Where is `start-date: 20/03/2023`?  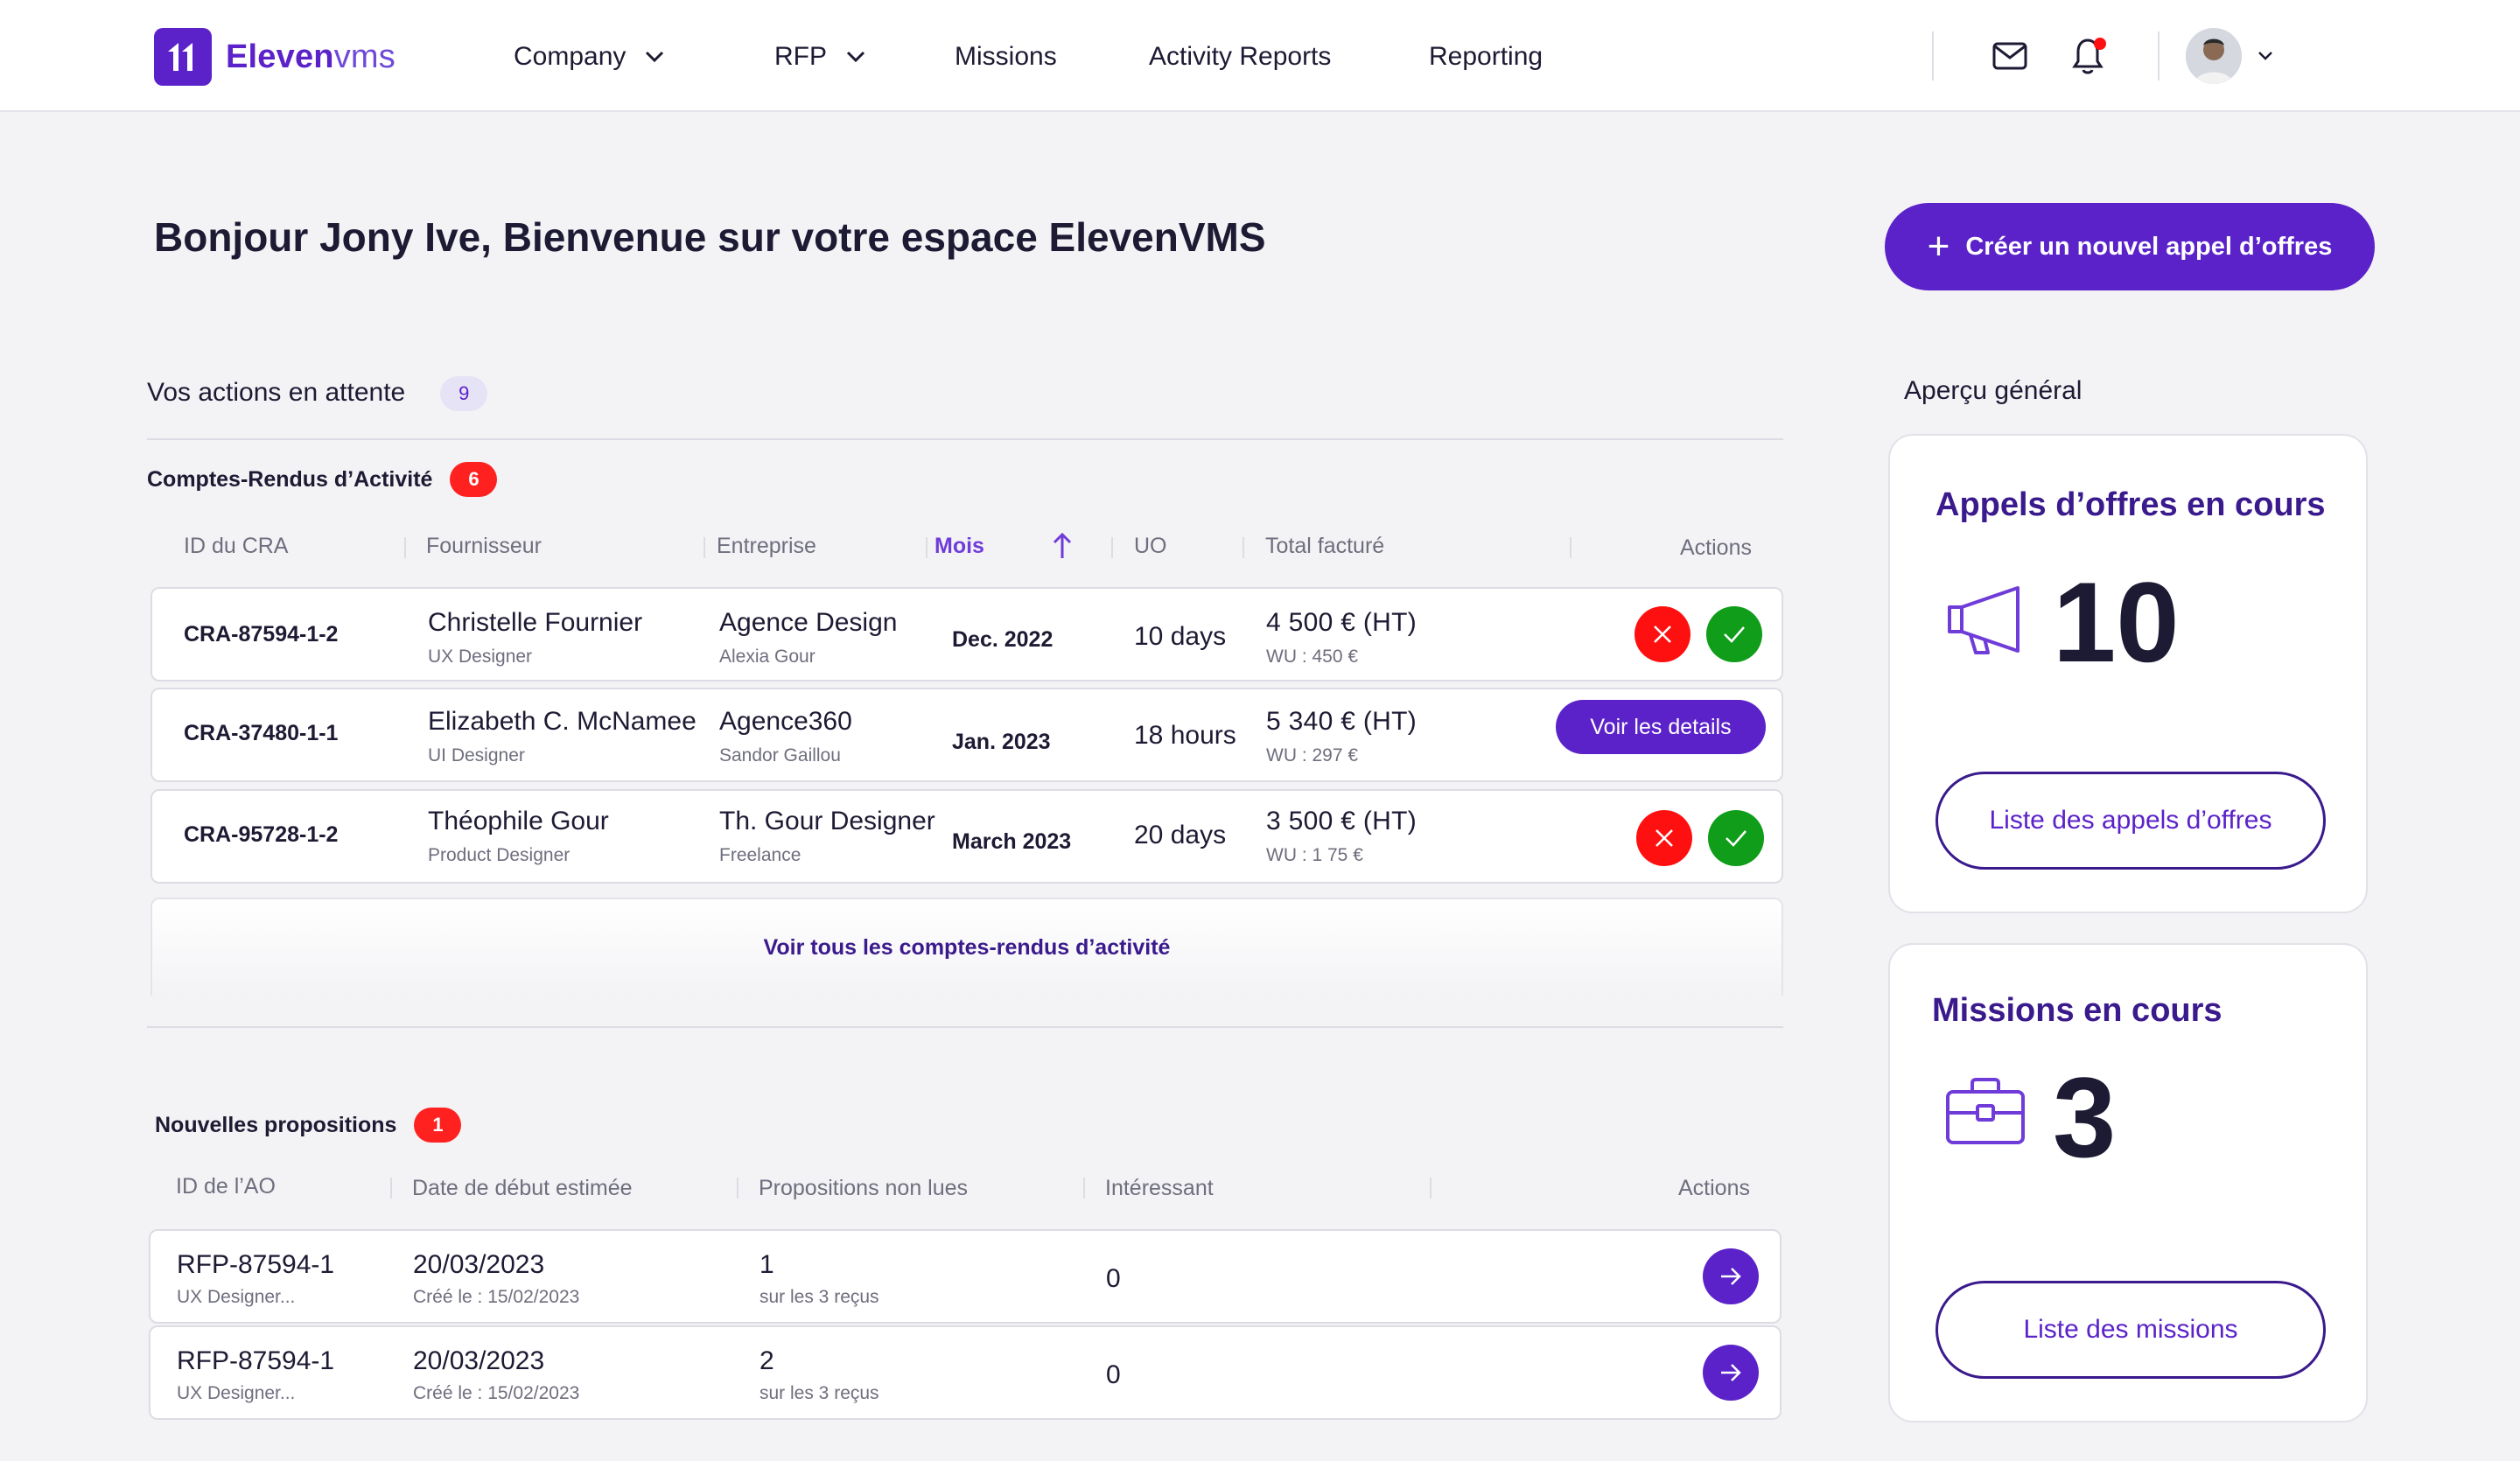
start-date: 20/03/2023 is located at coordinates (479, 1360).